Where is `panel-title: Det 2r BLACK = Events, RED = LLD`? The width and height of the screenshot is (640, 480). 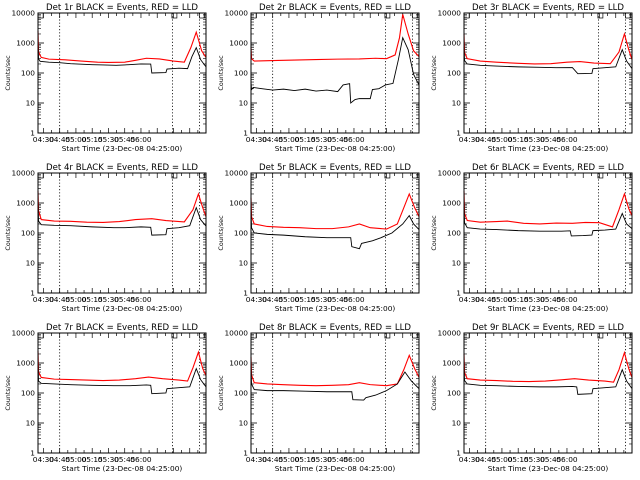
panel-title: Det 2r BLACK = Events, RED = LLD is located at coordinates (335, 8).